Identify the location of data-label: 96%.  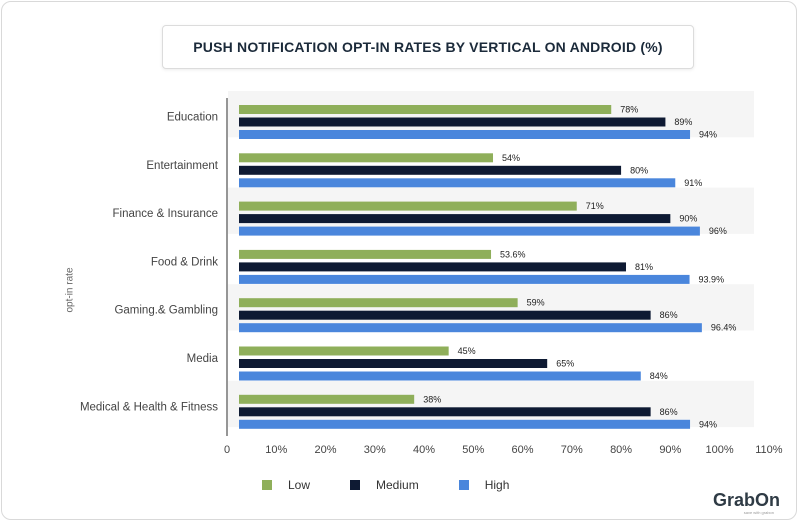
(718, 231).